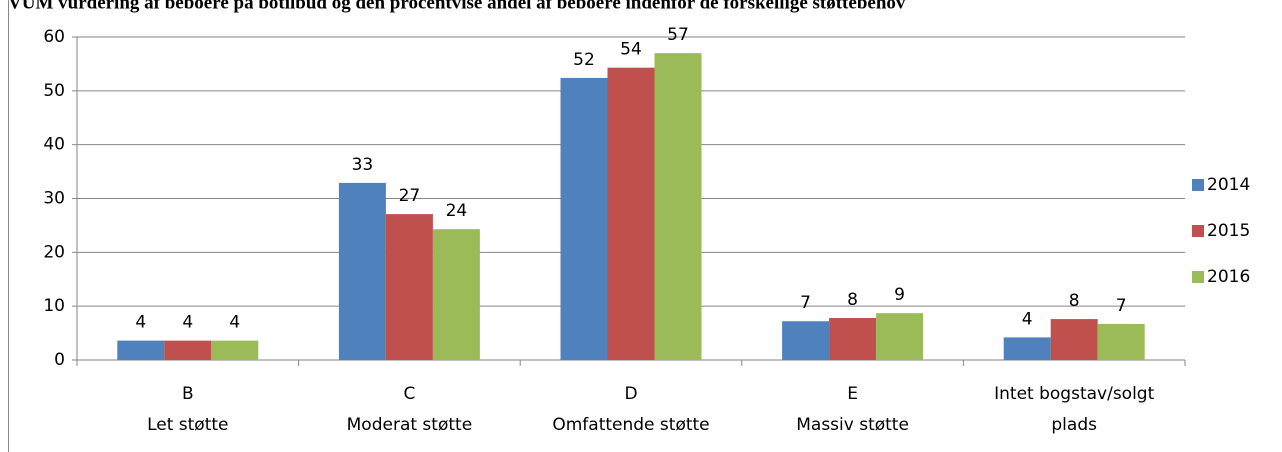 The width and height of the screenshot is (1282, 452). What do you see at coordinates (630, 425) in the screenshot?
I see `x-tick-label: Omfattende støtte` at bounding box center [630, 425].